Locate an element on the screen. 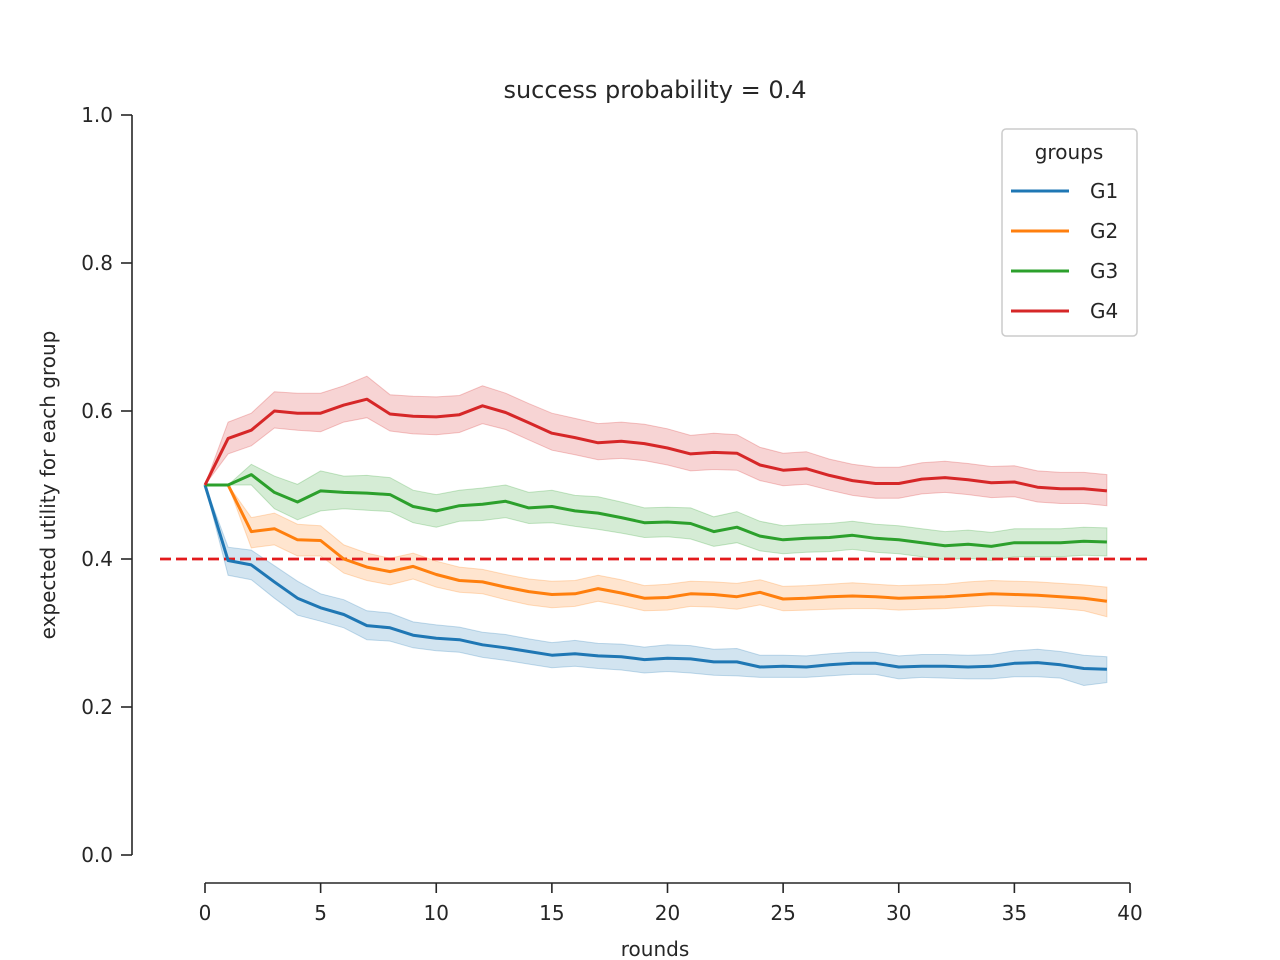  series-line-g3 is located at coordinates (656, 510).